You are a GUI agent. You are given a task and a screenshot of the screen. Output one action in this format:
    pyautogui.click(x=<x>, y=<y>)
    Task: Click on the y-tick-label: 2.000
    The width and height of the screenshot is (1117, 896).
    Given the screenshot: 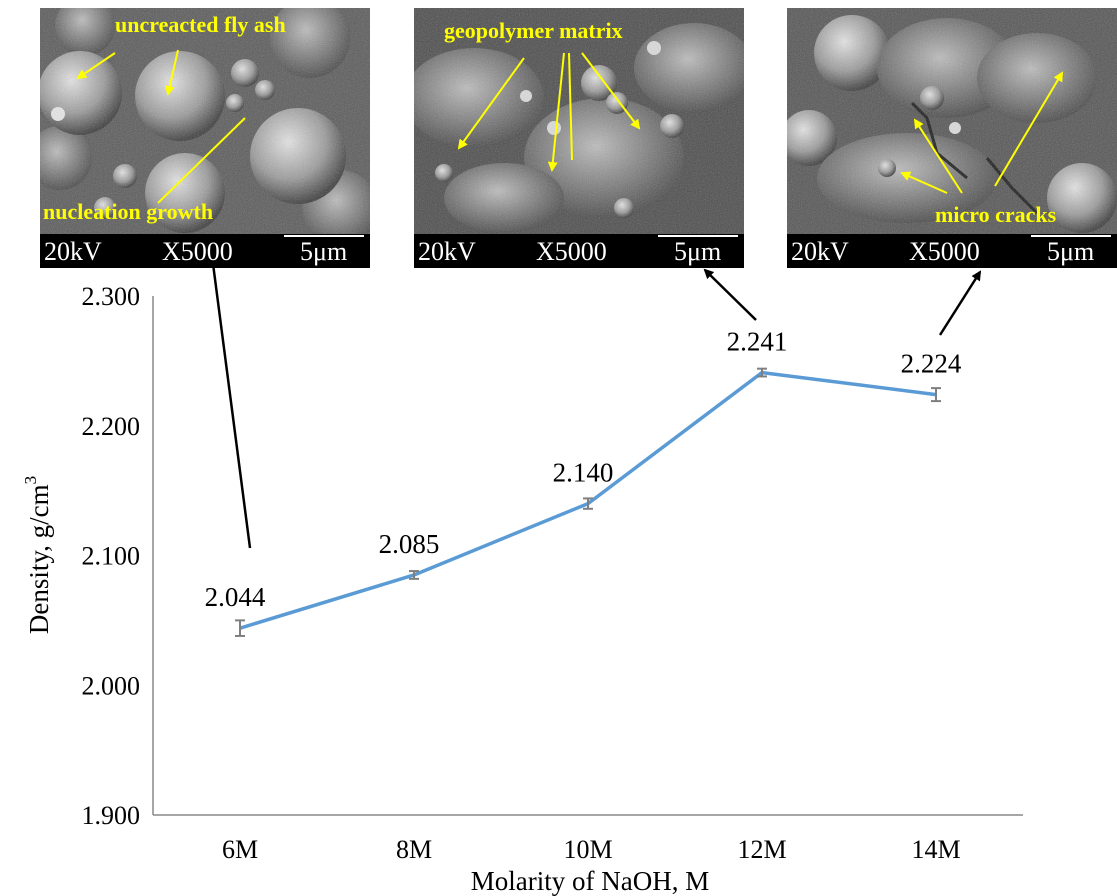 What is the action you would take?
    pyautogui.click(x=111, y=685)
    